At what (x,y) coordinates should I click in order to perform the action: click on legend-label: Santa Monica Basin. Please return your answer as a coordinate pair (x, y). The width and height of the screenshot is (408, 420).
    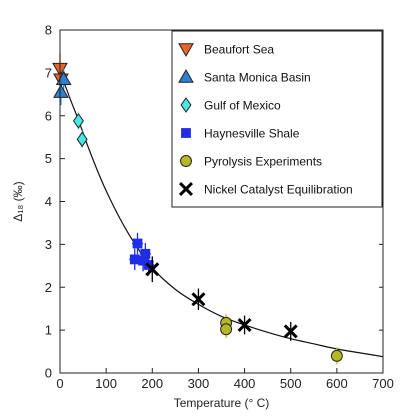
    Looking at the image, I should click on (257, 78).